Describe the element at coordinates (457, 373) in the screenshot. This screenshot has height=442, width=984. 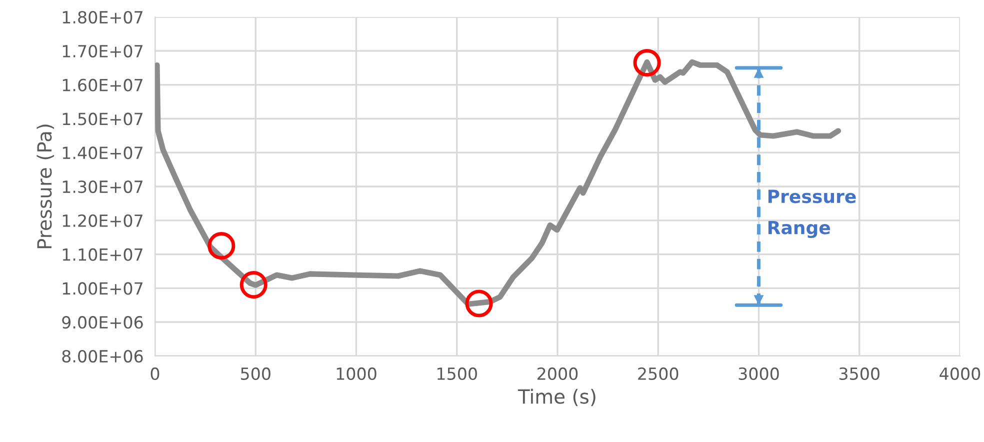
I see `x-tick-label: 1500` at that location.